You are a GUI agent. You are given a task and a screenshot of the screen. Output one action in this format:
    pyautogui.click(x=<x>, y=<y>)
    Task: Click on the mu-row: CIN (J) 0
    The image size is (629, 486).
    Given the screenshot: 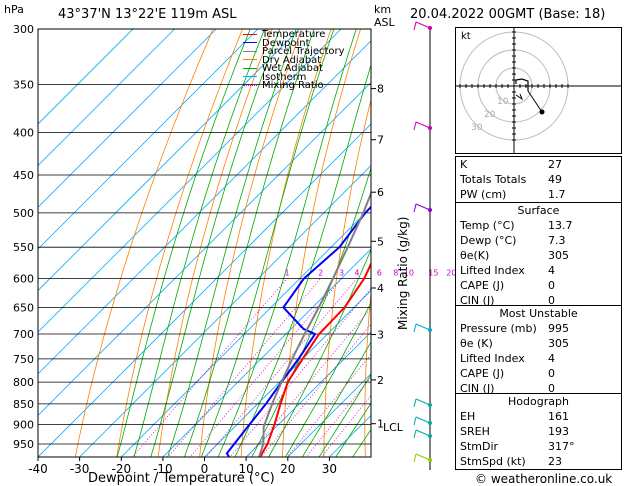 What is the action you would take?
    pyautogui.click(x=507, y=388)
    